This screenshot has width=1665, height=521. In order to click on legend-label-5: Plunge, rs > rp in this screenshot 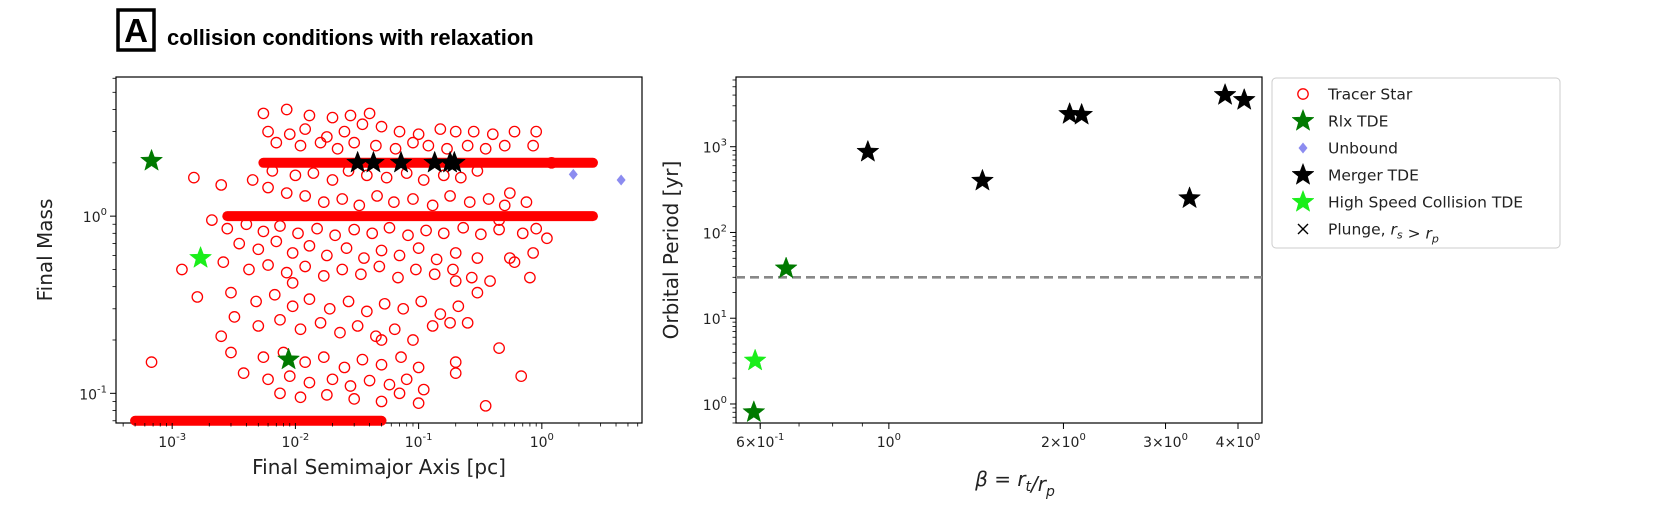, I will do `click(1383, 233)`.